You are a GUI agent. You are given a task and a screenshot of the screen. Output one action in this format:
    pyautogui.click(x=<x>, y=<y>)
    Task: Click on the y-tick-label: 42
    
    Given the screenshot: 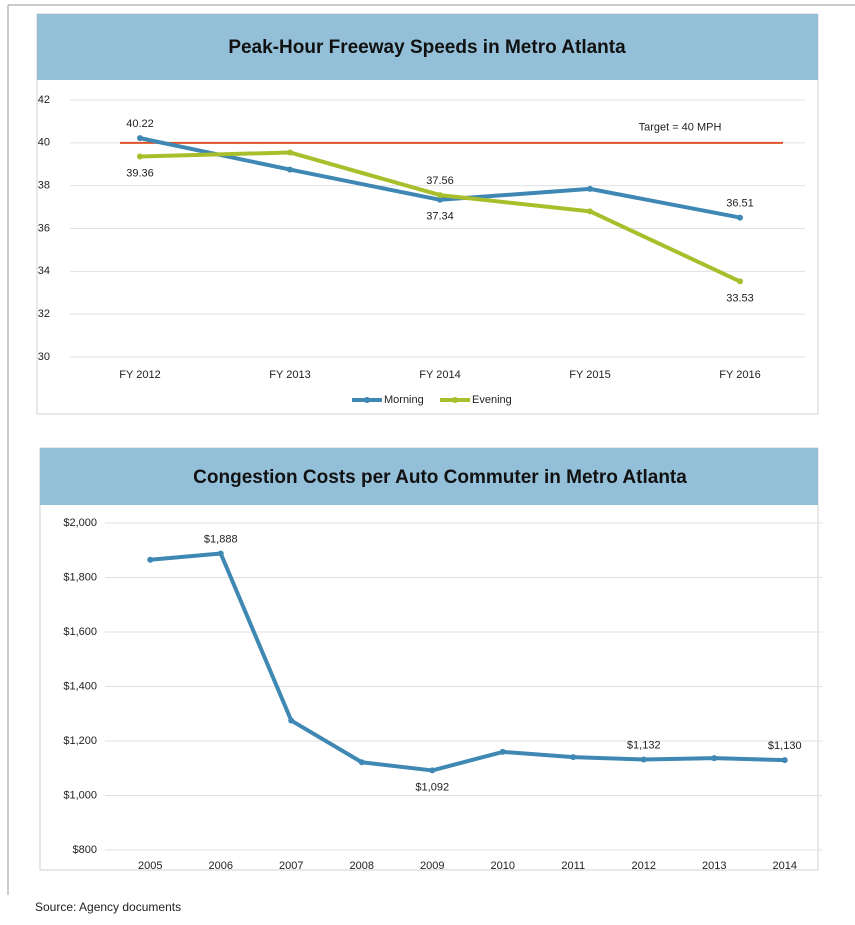 What is the action you would take?
    pyautogui.click(x=44, y=100)
    